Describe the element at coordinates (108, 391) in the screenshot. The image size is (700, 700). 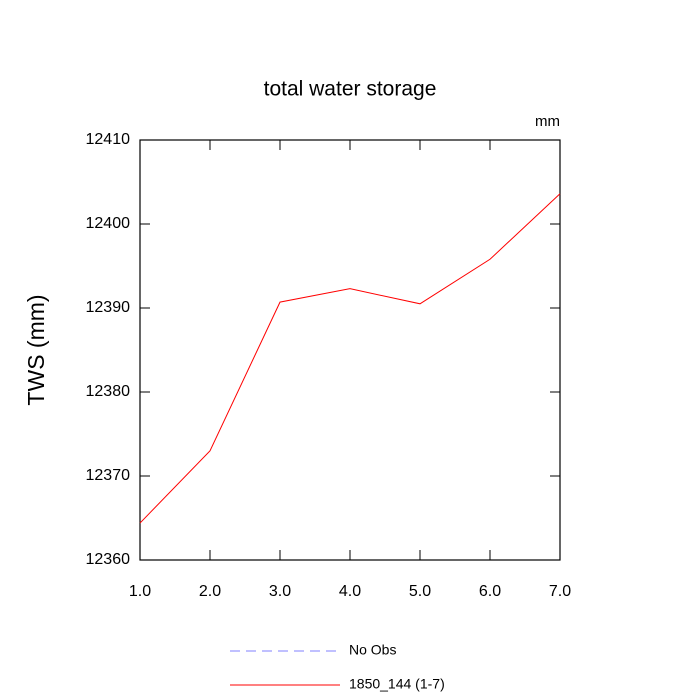
I see `y-tick-label: 12380` at that location.